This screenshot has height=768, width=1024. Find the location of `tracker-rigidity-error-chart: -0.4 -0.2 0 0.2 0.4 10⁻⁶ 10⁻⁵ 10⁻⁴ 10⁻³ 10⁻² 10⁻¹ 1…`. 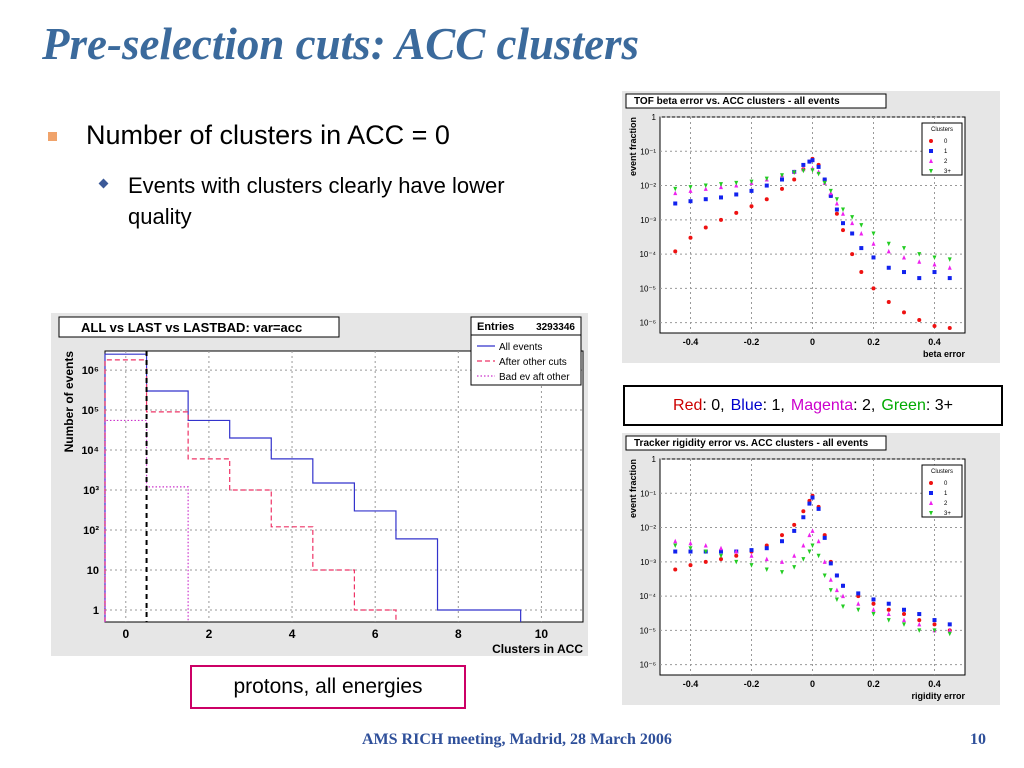

tracker-rigidity-error-chart: -0.4 -0.2 0 0.2 0.4 10⁻⁶ 10⁻⁵ 10⁻⁴ 10⁻³ 10⁻² 10⁻¹ 1… is located at coordinates (795, 568).